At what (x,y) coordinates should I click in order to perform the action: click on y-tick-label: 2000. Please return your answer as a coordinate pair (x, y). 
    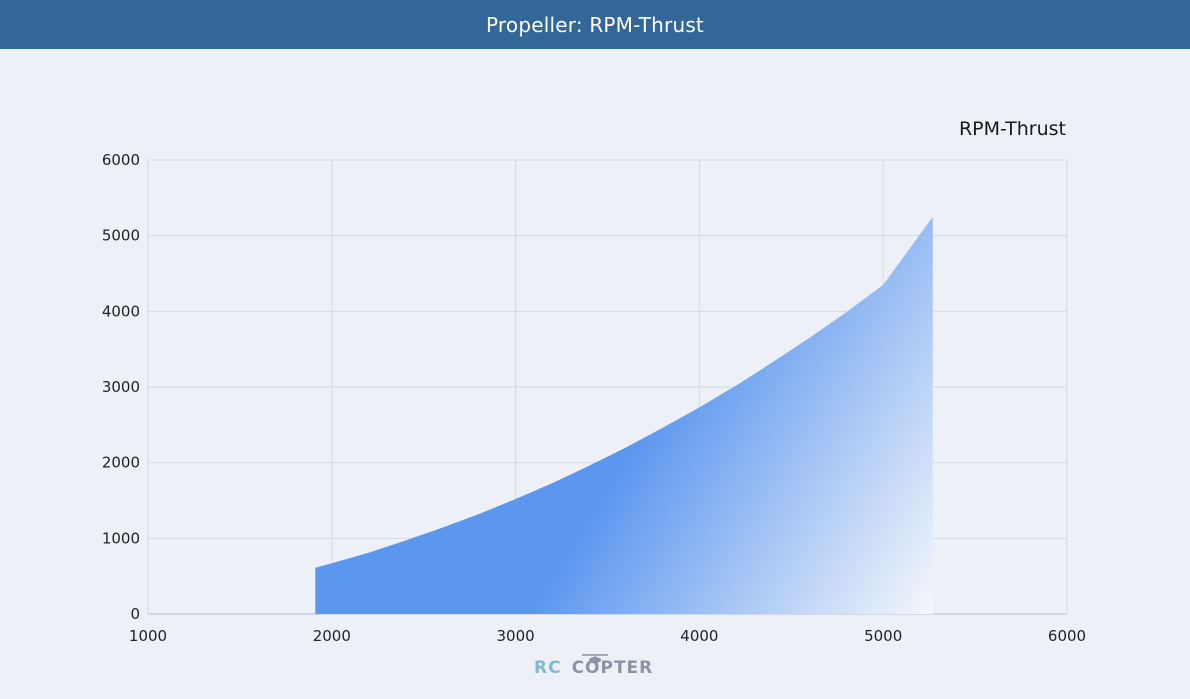
    Looking at the image, I should click on (121, 463).